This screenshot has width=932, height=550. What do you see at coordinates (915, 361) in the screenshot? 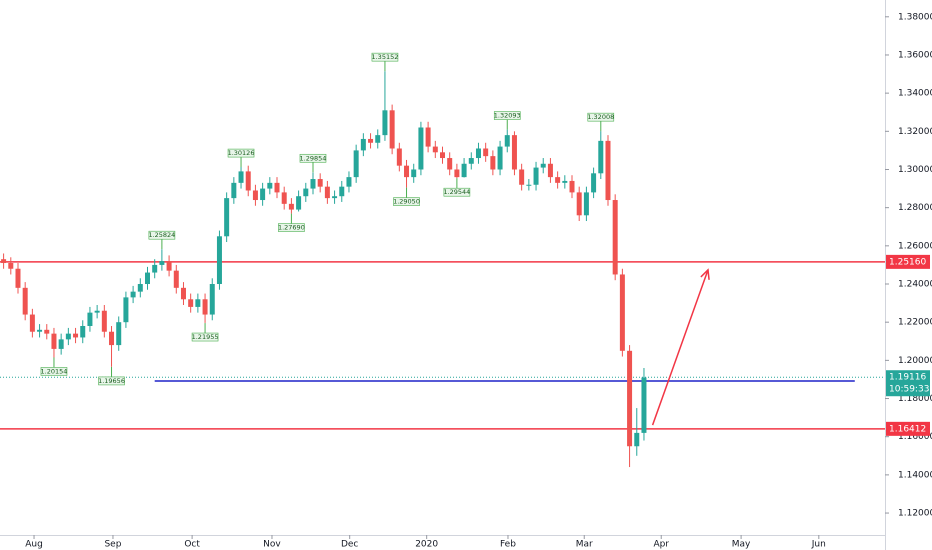
I see `y-tick-label: 1.20000` at bounding box center [915, 361].